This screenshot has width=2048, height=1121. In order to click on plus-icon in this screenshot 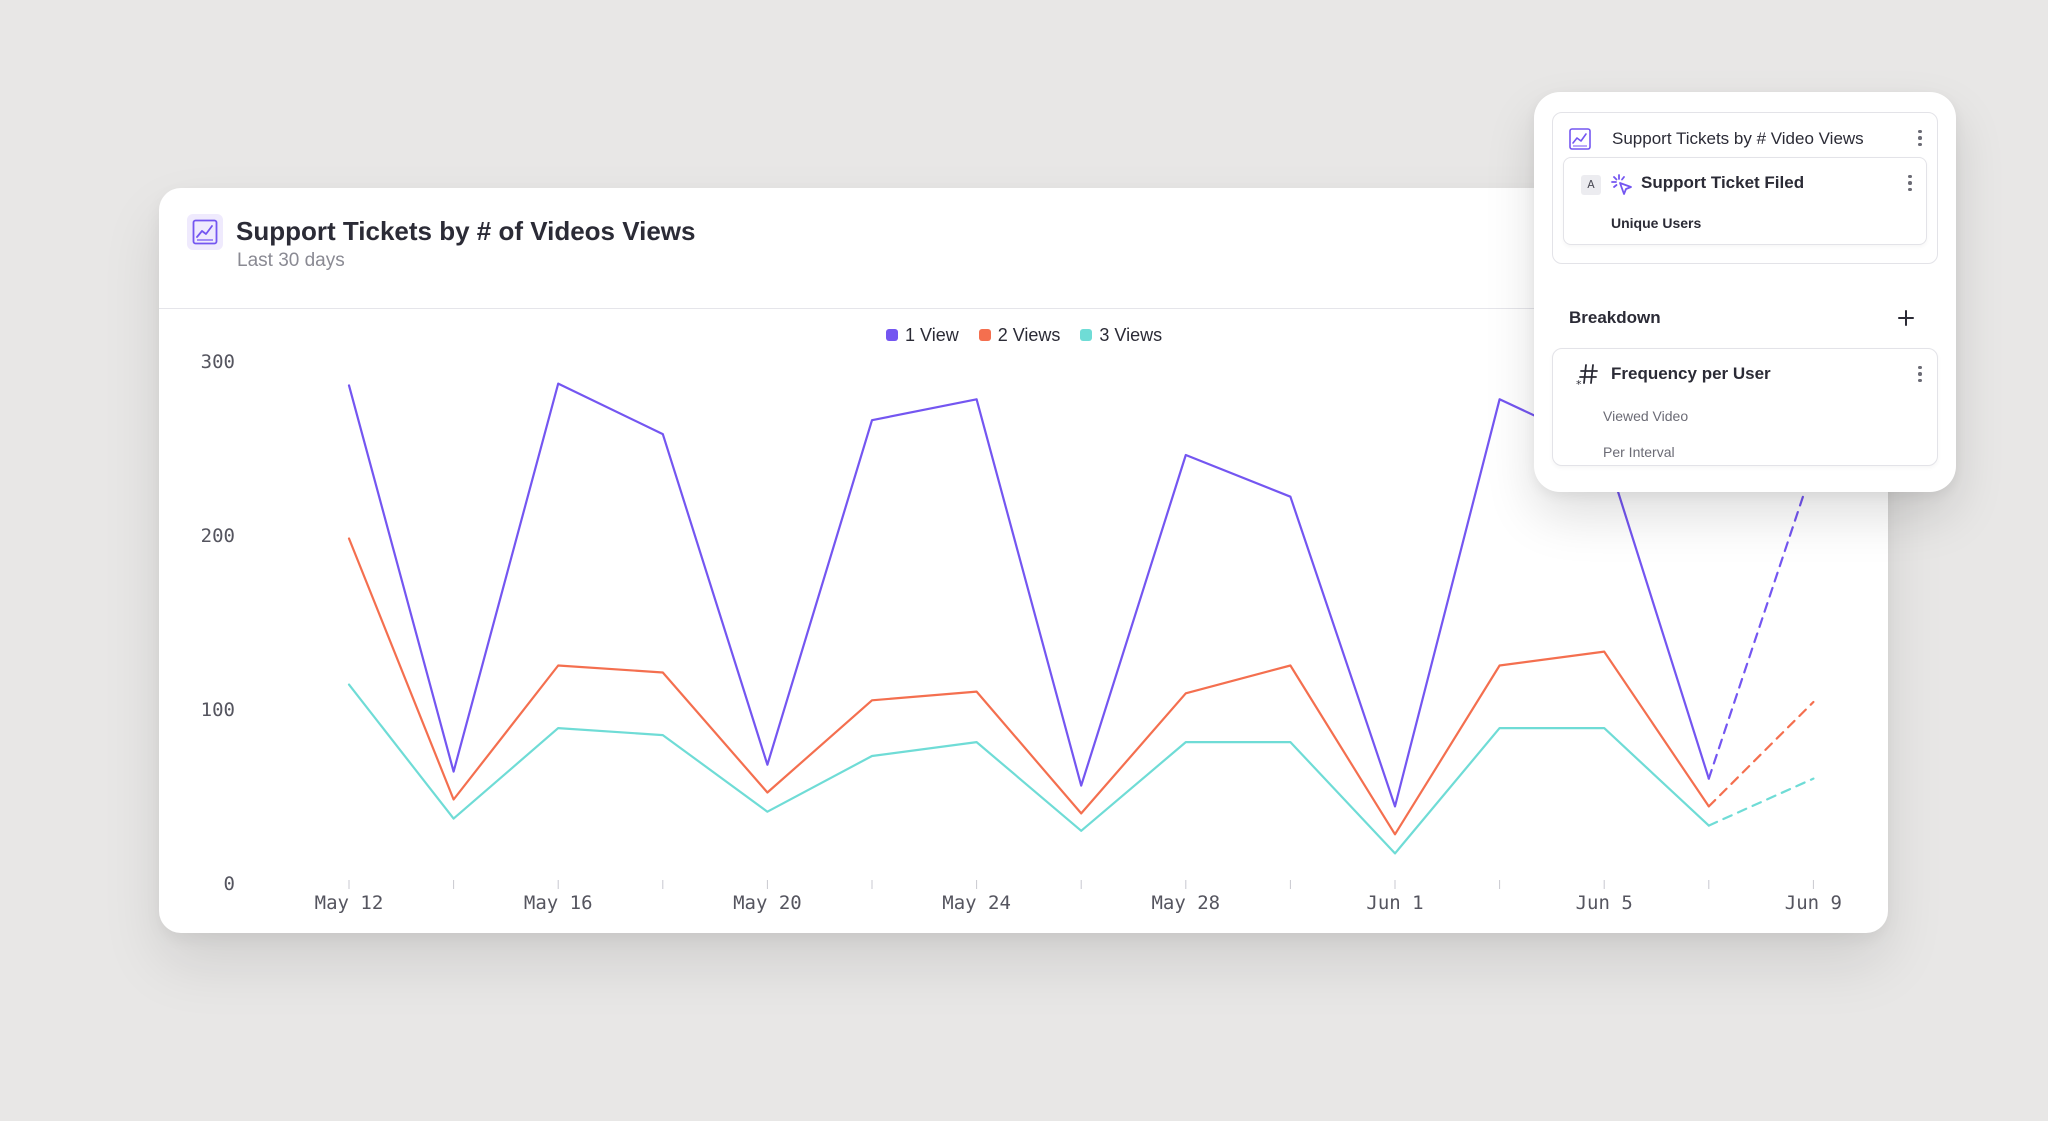, I will do `click(1906, 318)`.